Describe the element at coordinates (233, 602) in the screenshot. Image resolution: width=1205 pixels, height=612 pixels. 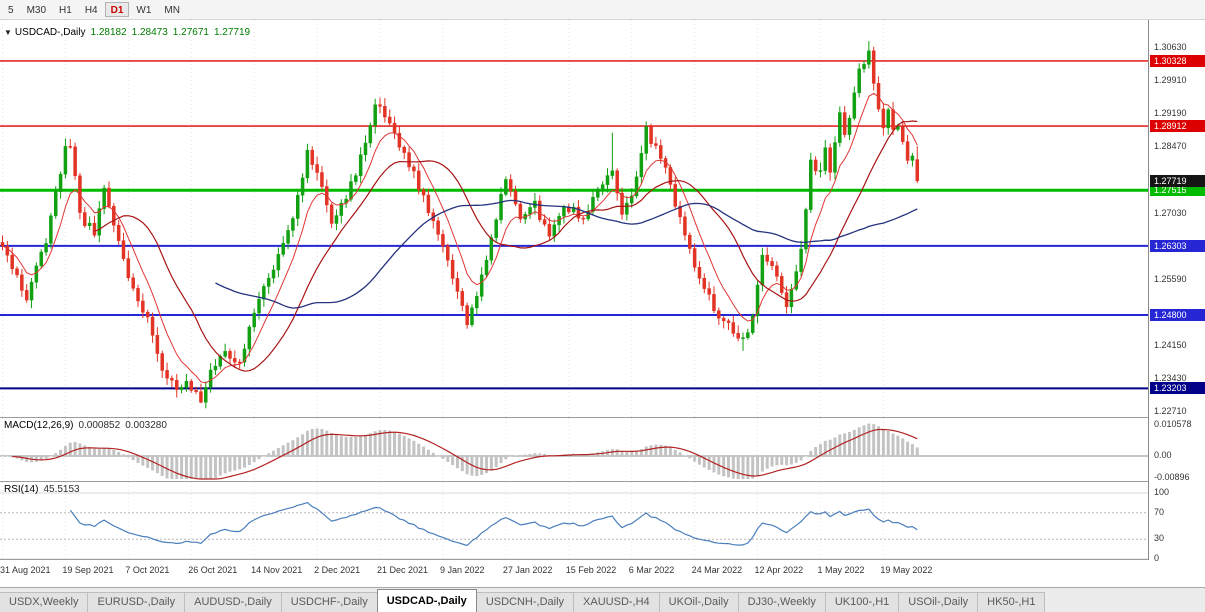
I see `chart-tab-audusd-daily: AUDUSD-,Daily` at that location.